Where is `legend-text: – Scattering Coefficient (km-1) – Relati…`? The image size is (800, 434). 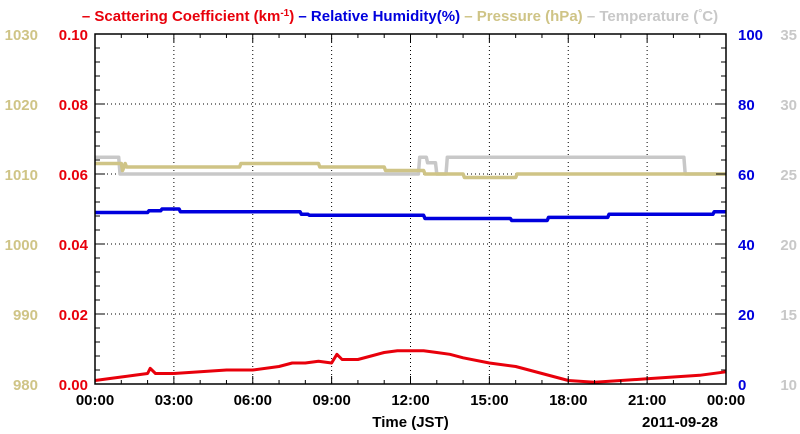
legend-text: – Scattering Coefficient (km-1) – Relati… is located at coordinates (400, 17).